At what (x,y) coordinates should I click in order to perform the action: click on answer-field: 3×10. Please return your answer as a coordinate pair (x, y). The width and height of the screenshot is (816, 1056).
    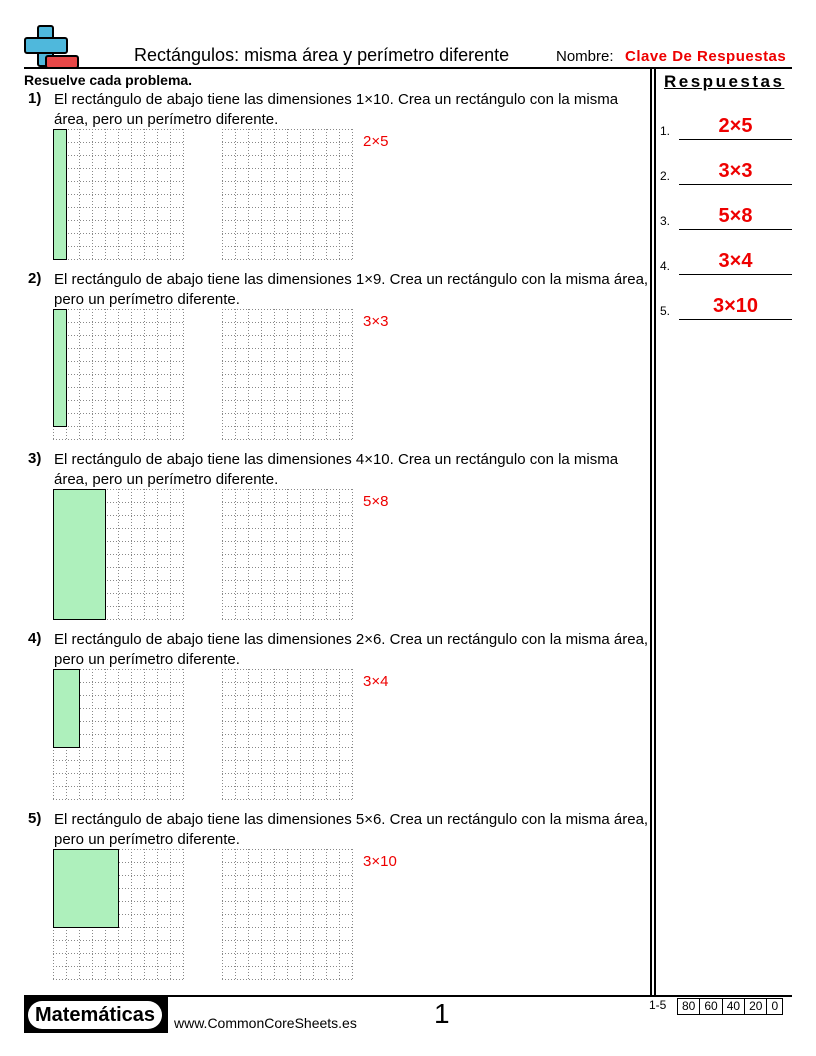
    Looking at the image, I should click on (735, 306).